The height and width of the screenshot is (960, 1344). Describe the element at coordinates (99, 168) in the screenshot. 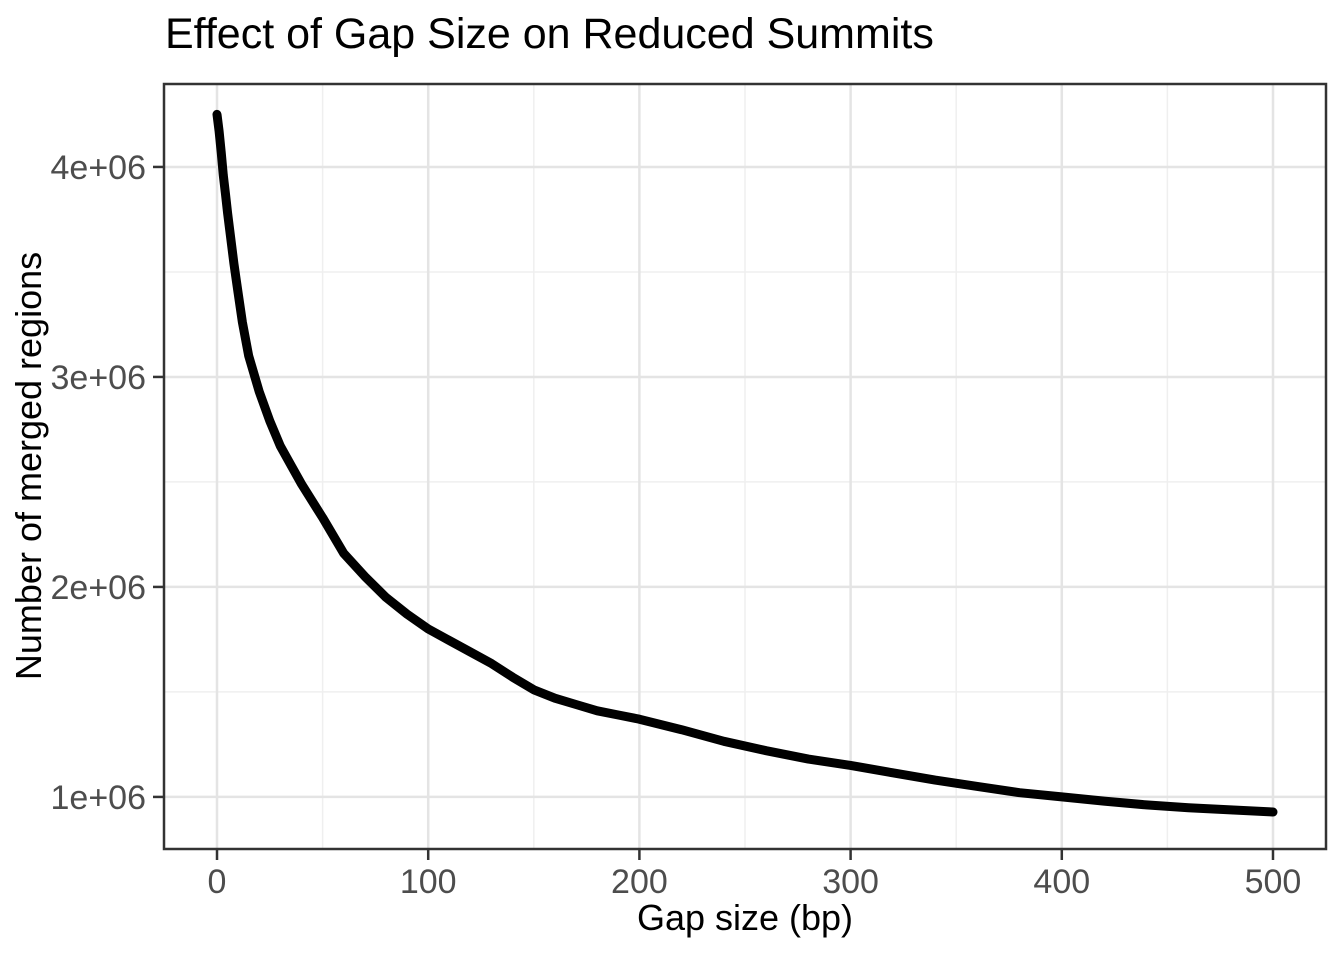

I see `y-tick-label: 4e+06` at that location.